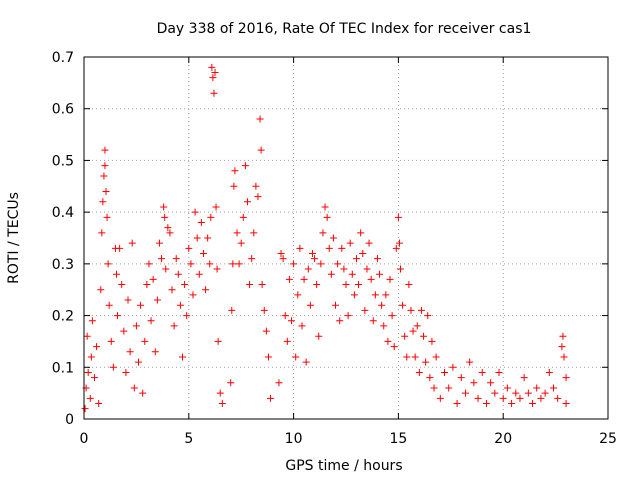 Image resolution: width=640 pixels, height=480 pixels. I want to click on y-tick-label: 0.3, so click(63, 265).